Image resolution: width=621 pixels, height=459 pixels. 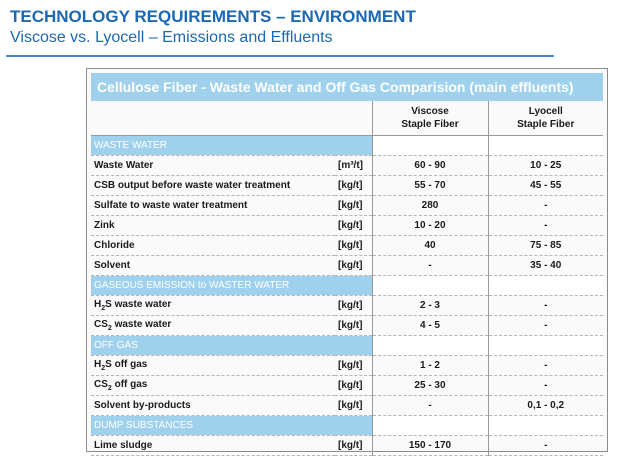 What do you see at coordinates (213, 405) in the screenshot?
I see `row-parameter: Solvent by-products` at bounding box center [213, 405].